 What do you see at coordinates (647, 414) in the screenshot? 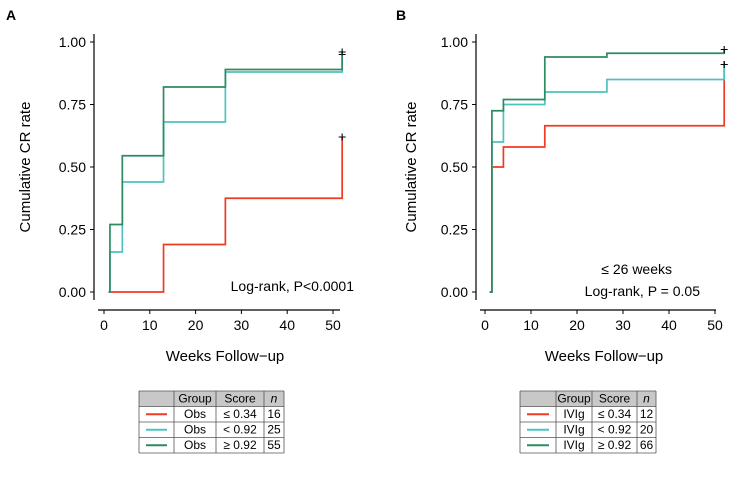
I see `legend-n: 12` at bounding box center [647, 414].